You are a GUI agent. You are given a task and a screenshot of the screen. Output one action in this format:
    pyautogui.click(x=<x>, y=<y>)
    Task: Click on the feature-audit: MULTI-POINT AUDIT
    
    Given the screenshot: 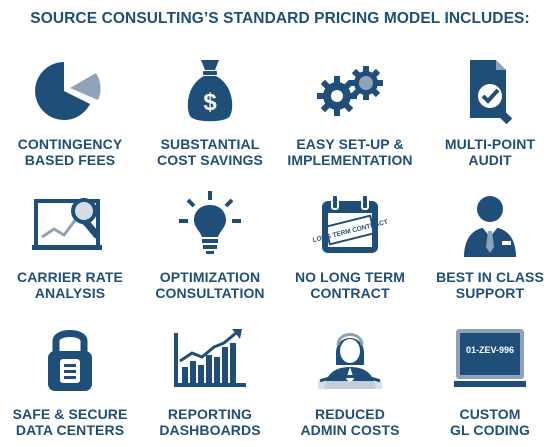 What is the action you would take?
    pyautogui.click(x=490, y=110)
    